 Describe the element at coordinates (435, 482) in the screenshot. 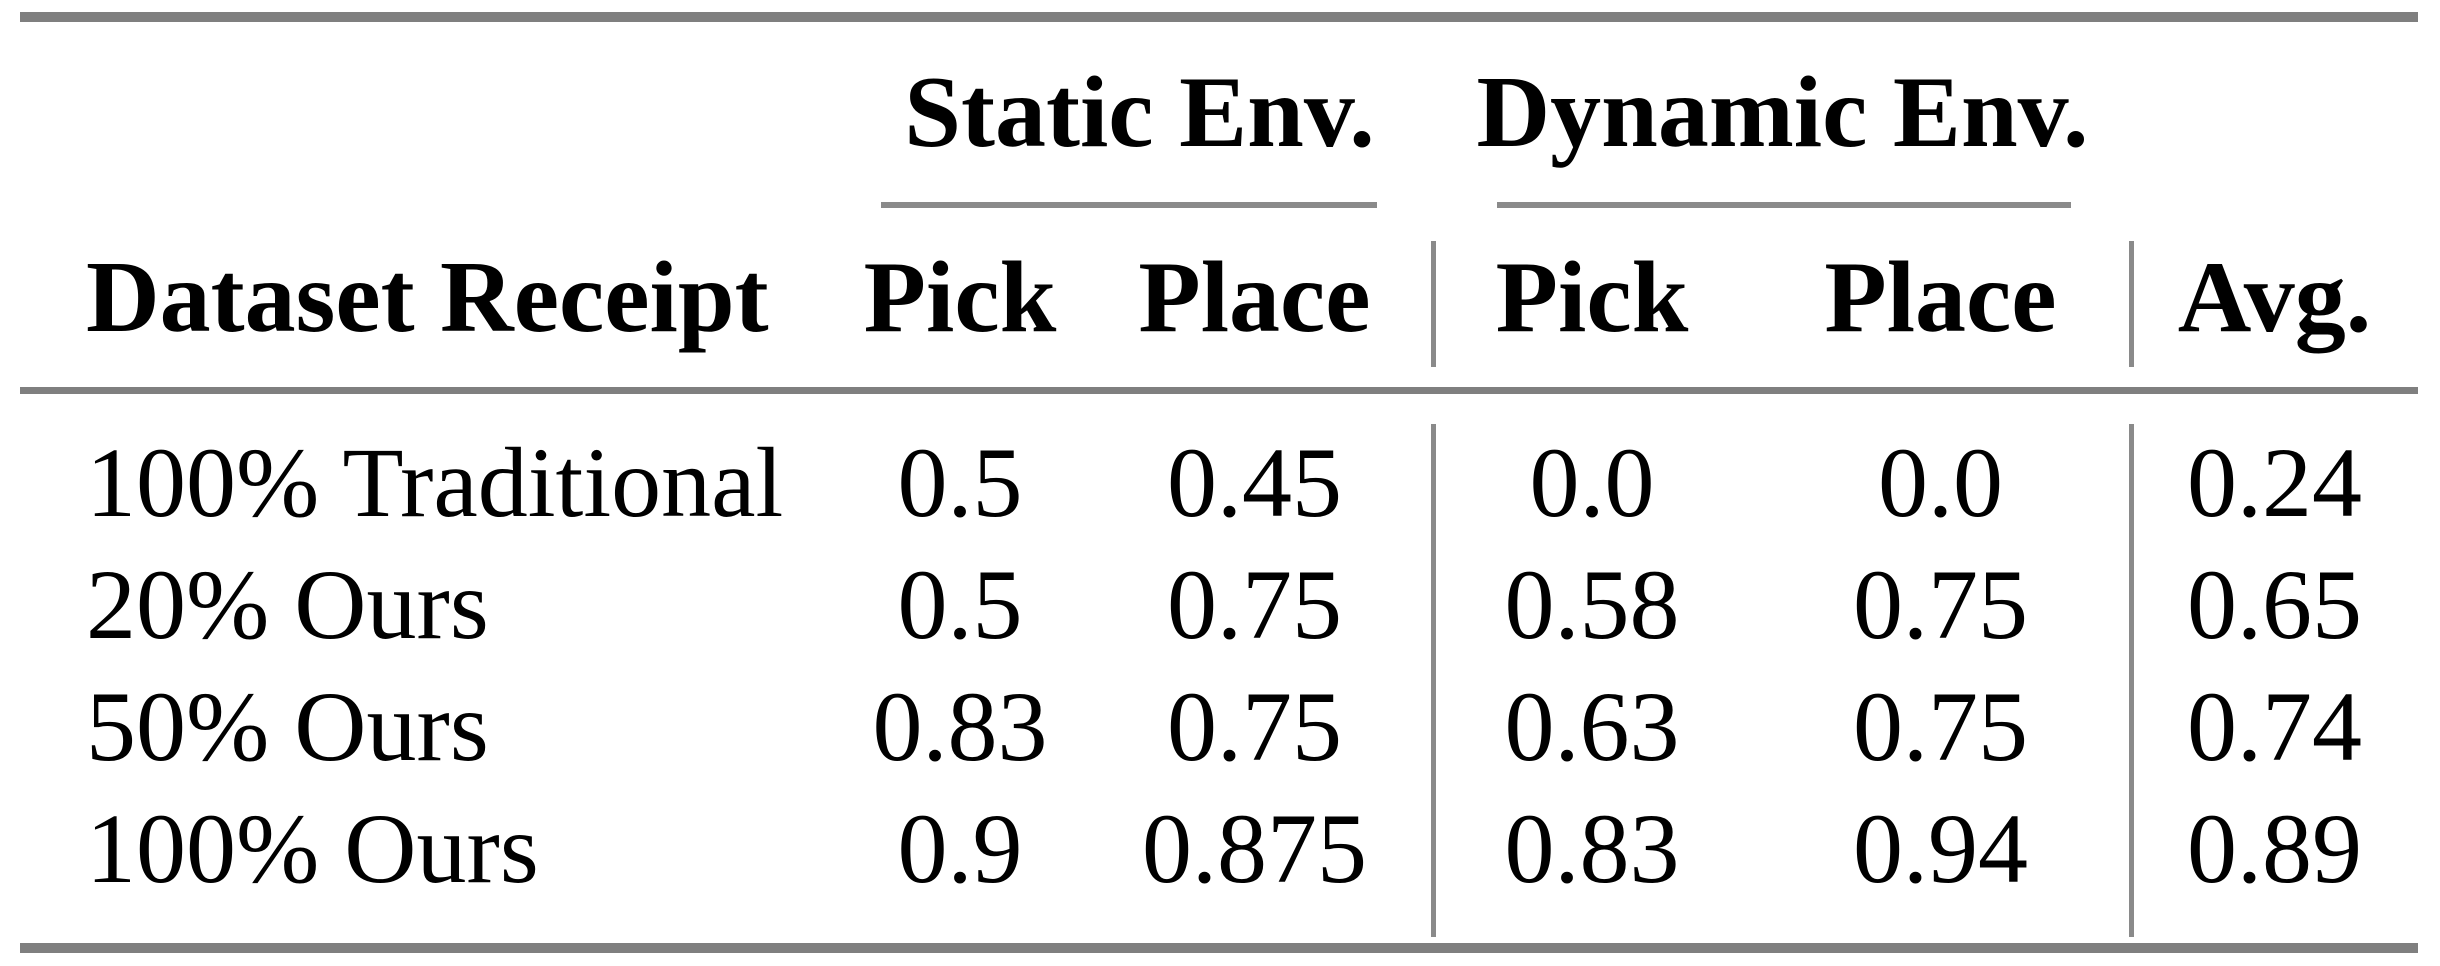

I see `row-label: 100% Traditional` at that location.